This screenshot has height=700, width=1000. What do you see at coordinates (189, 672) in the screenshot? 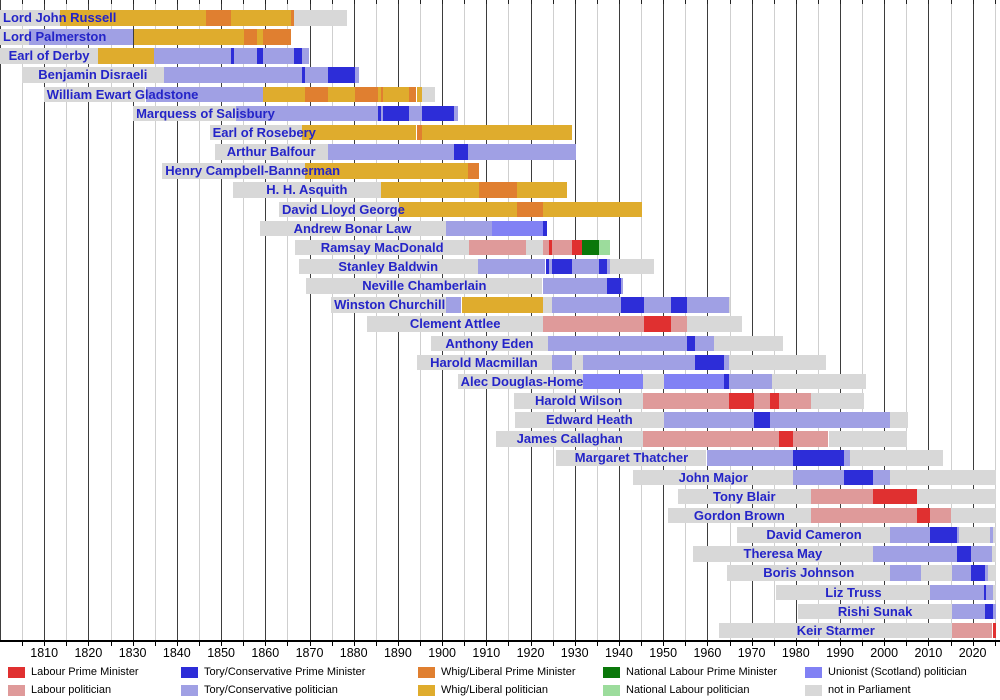
I see `legend-swatch-tory_pm` at bounding box center [189, 672].